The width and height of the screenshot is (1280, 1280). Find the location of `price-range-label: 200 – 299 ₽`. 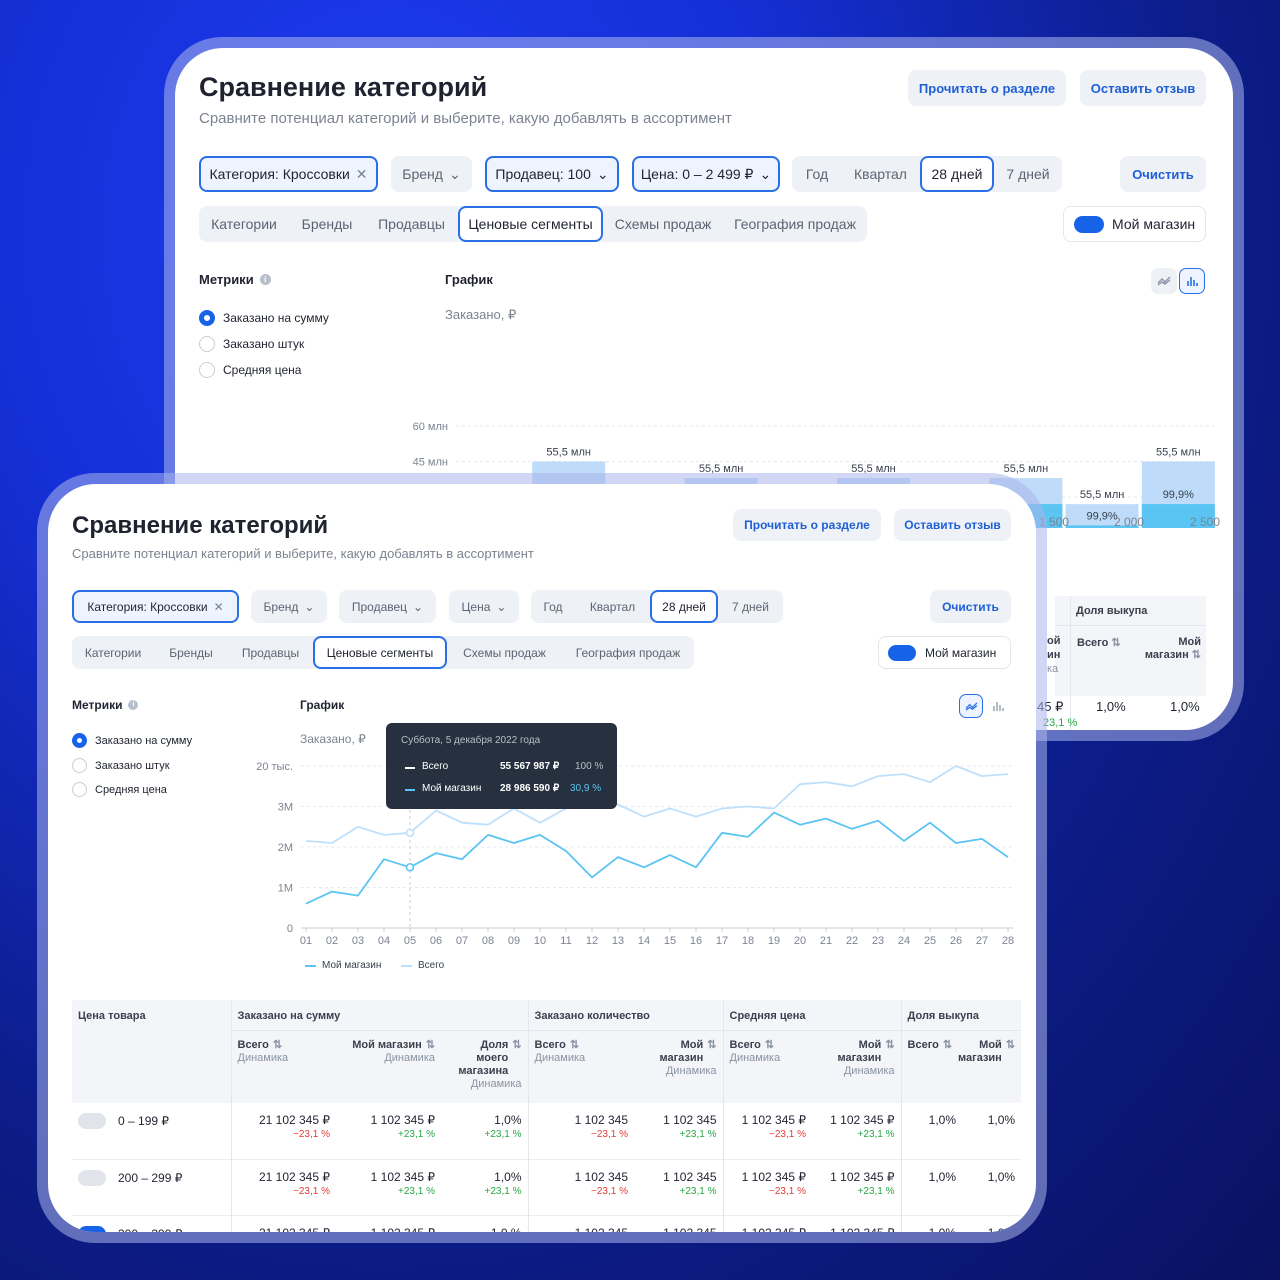

price-range-label: 200 – 299 ₽ is located at coordinates (150, 1177).